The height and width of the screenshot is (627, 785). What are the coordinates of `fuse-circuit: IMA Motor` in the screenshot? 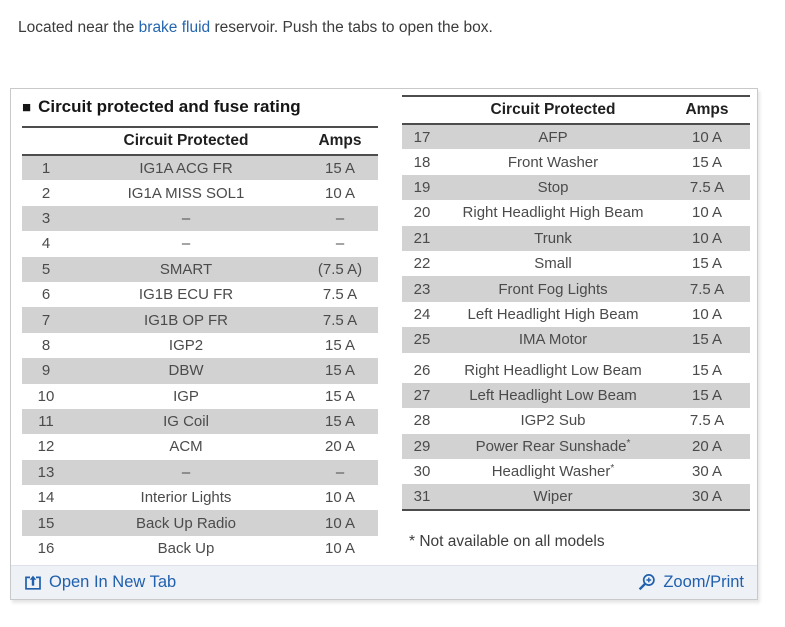 It's located at (553, 340).